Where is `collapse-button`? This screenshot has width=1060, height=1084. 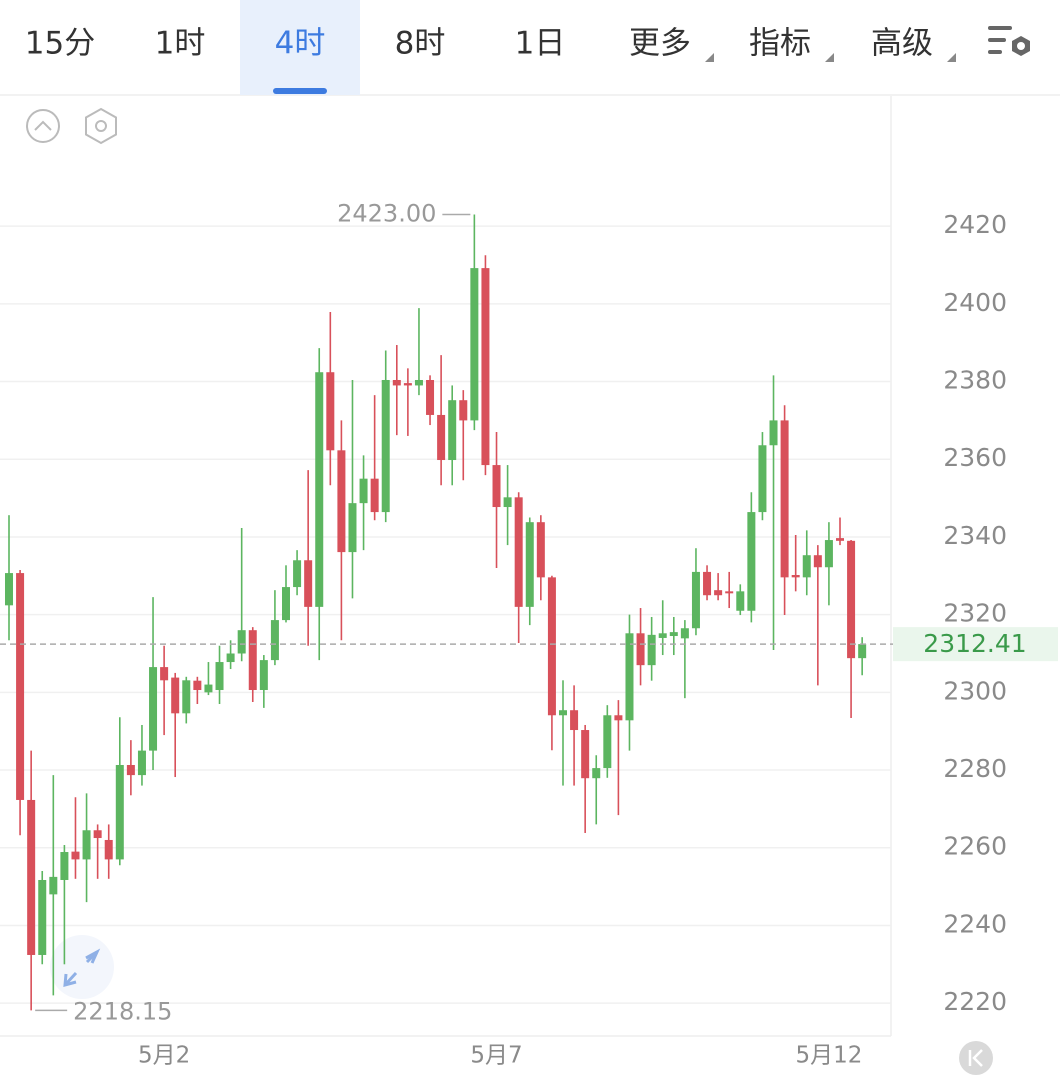
collapse-button is located at coordinates (43, 126).